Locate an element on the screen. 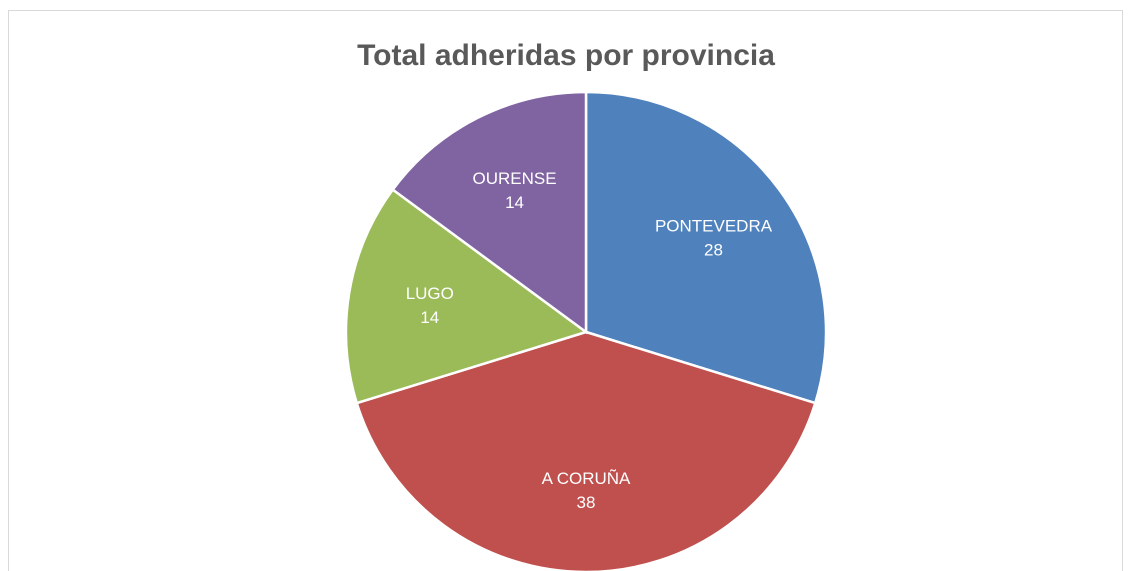 This screenshot has width=1131, height=571. slice-value: 28 is located at coordinates (713, 250).